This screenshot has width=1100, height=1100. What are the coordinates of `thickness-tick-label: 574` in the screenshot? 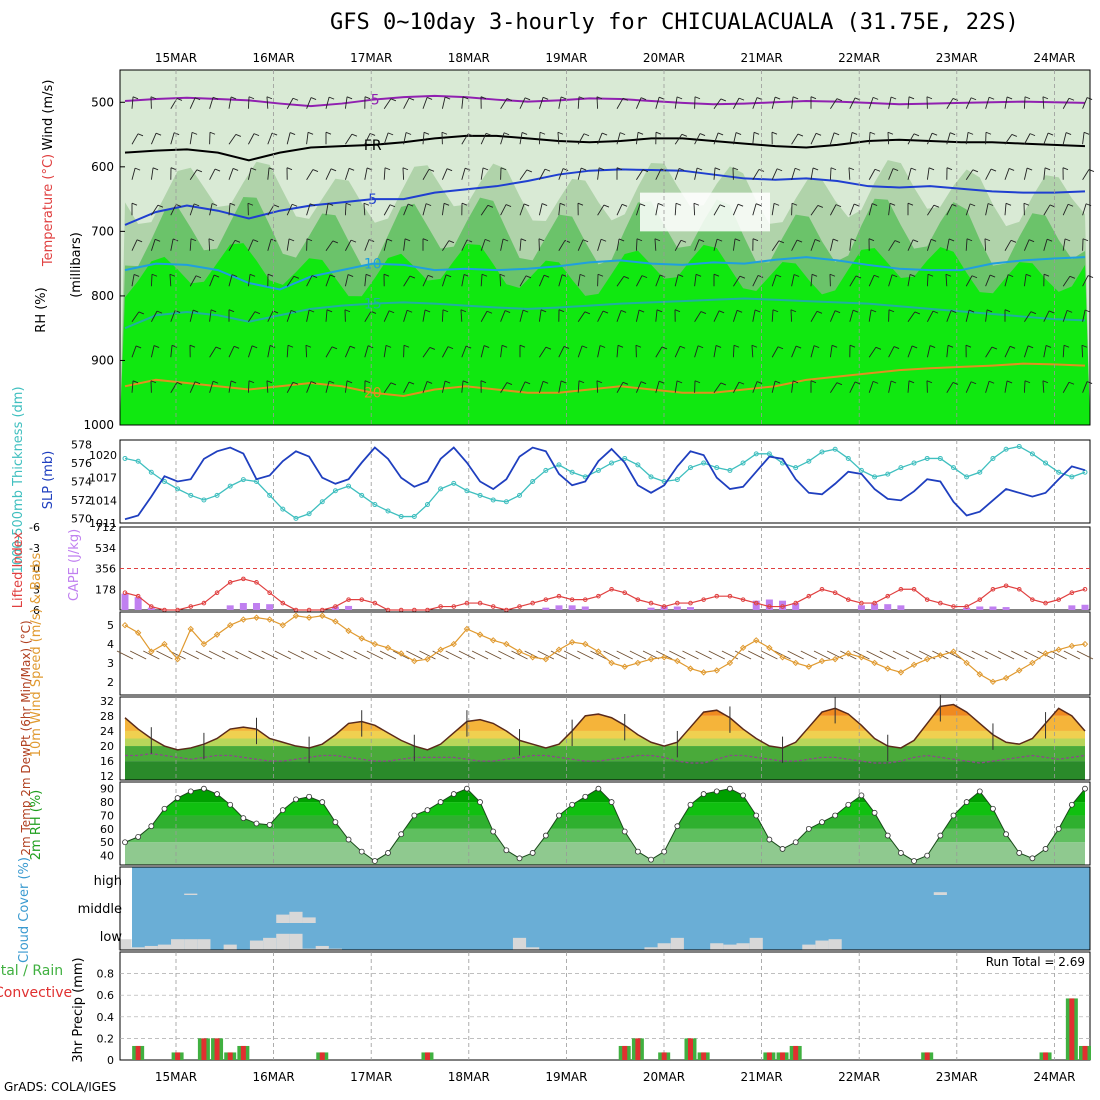 It's located at (81, 482).